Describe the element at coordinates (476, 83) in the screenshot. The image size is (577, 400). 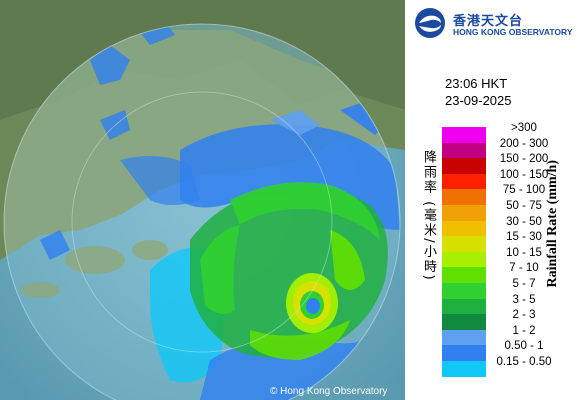
I see `timestamp-time: 23:06 HKT` at that location.